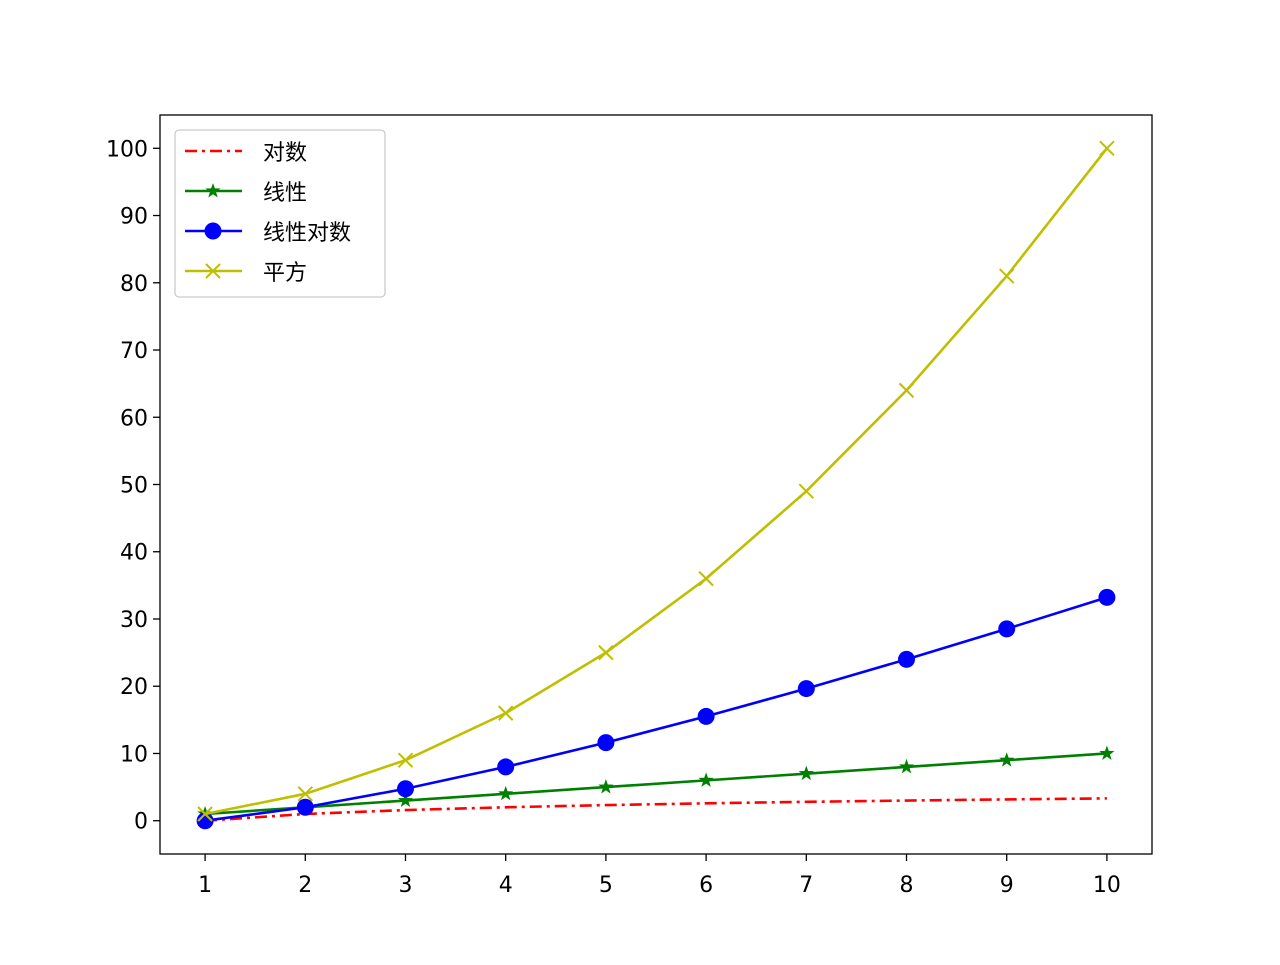 The width and height of the screenshot is (1280, 965). Describe the element at coordinates (405, 885) in the screenshot. I see `x-tick-label: 3` at that location.